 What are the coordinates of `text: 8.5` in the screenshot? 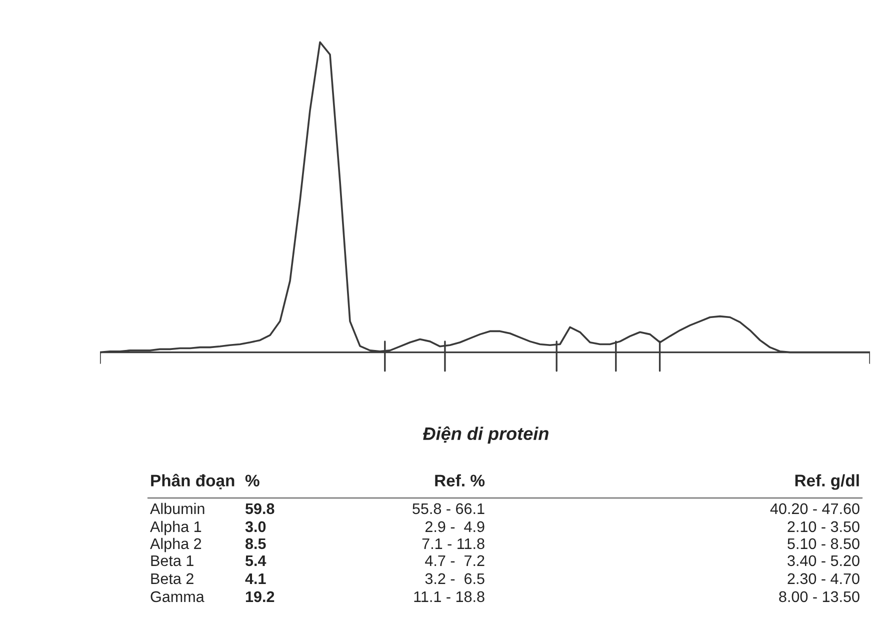 It's located at (255, 544).